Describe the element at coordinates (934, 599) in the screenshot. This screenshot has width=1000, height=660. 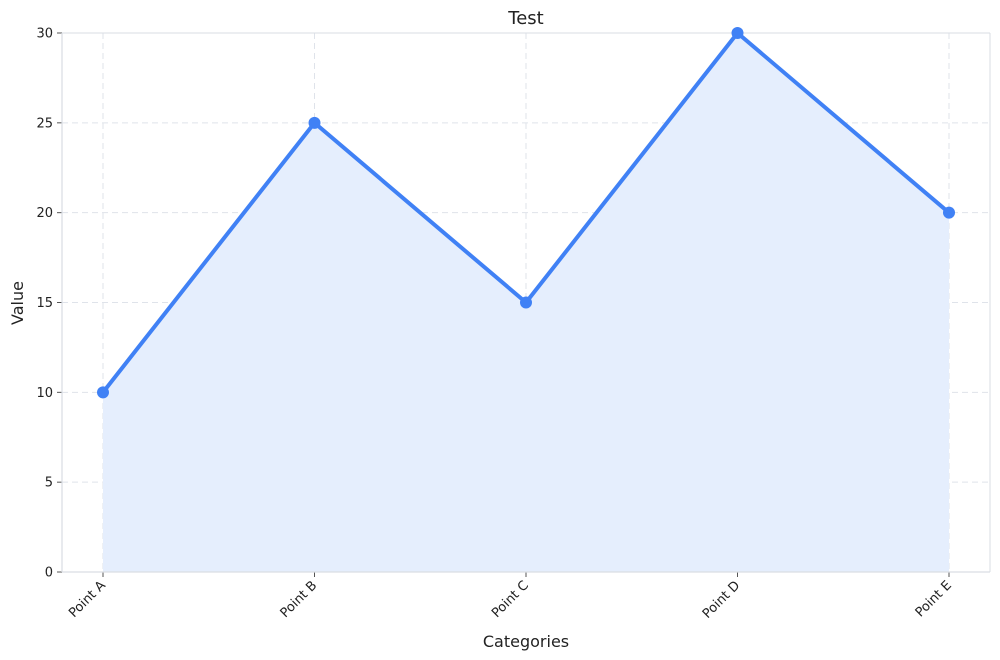
I see `x-tick-label: Point E` at that location.